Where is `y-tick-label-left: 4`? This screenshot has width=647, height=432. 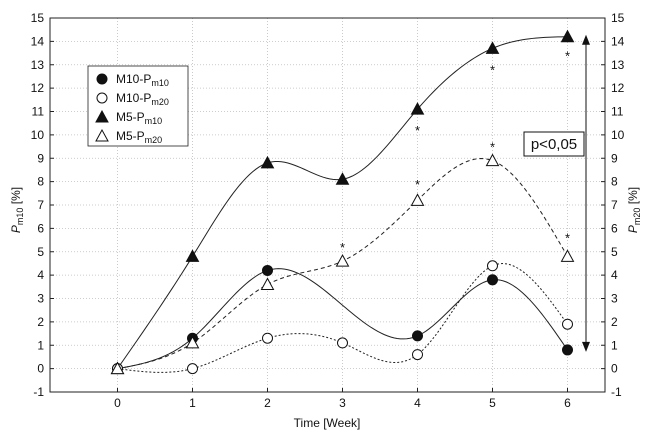 y-tick-label-left: 4 is located at coordinates (40, 275).